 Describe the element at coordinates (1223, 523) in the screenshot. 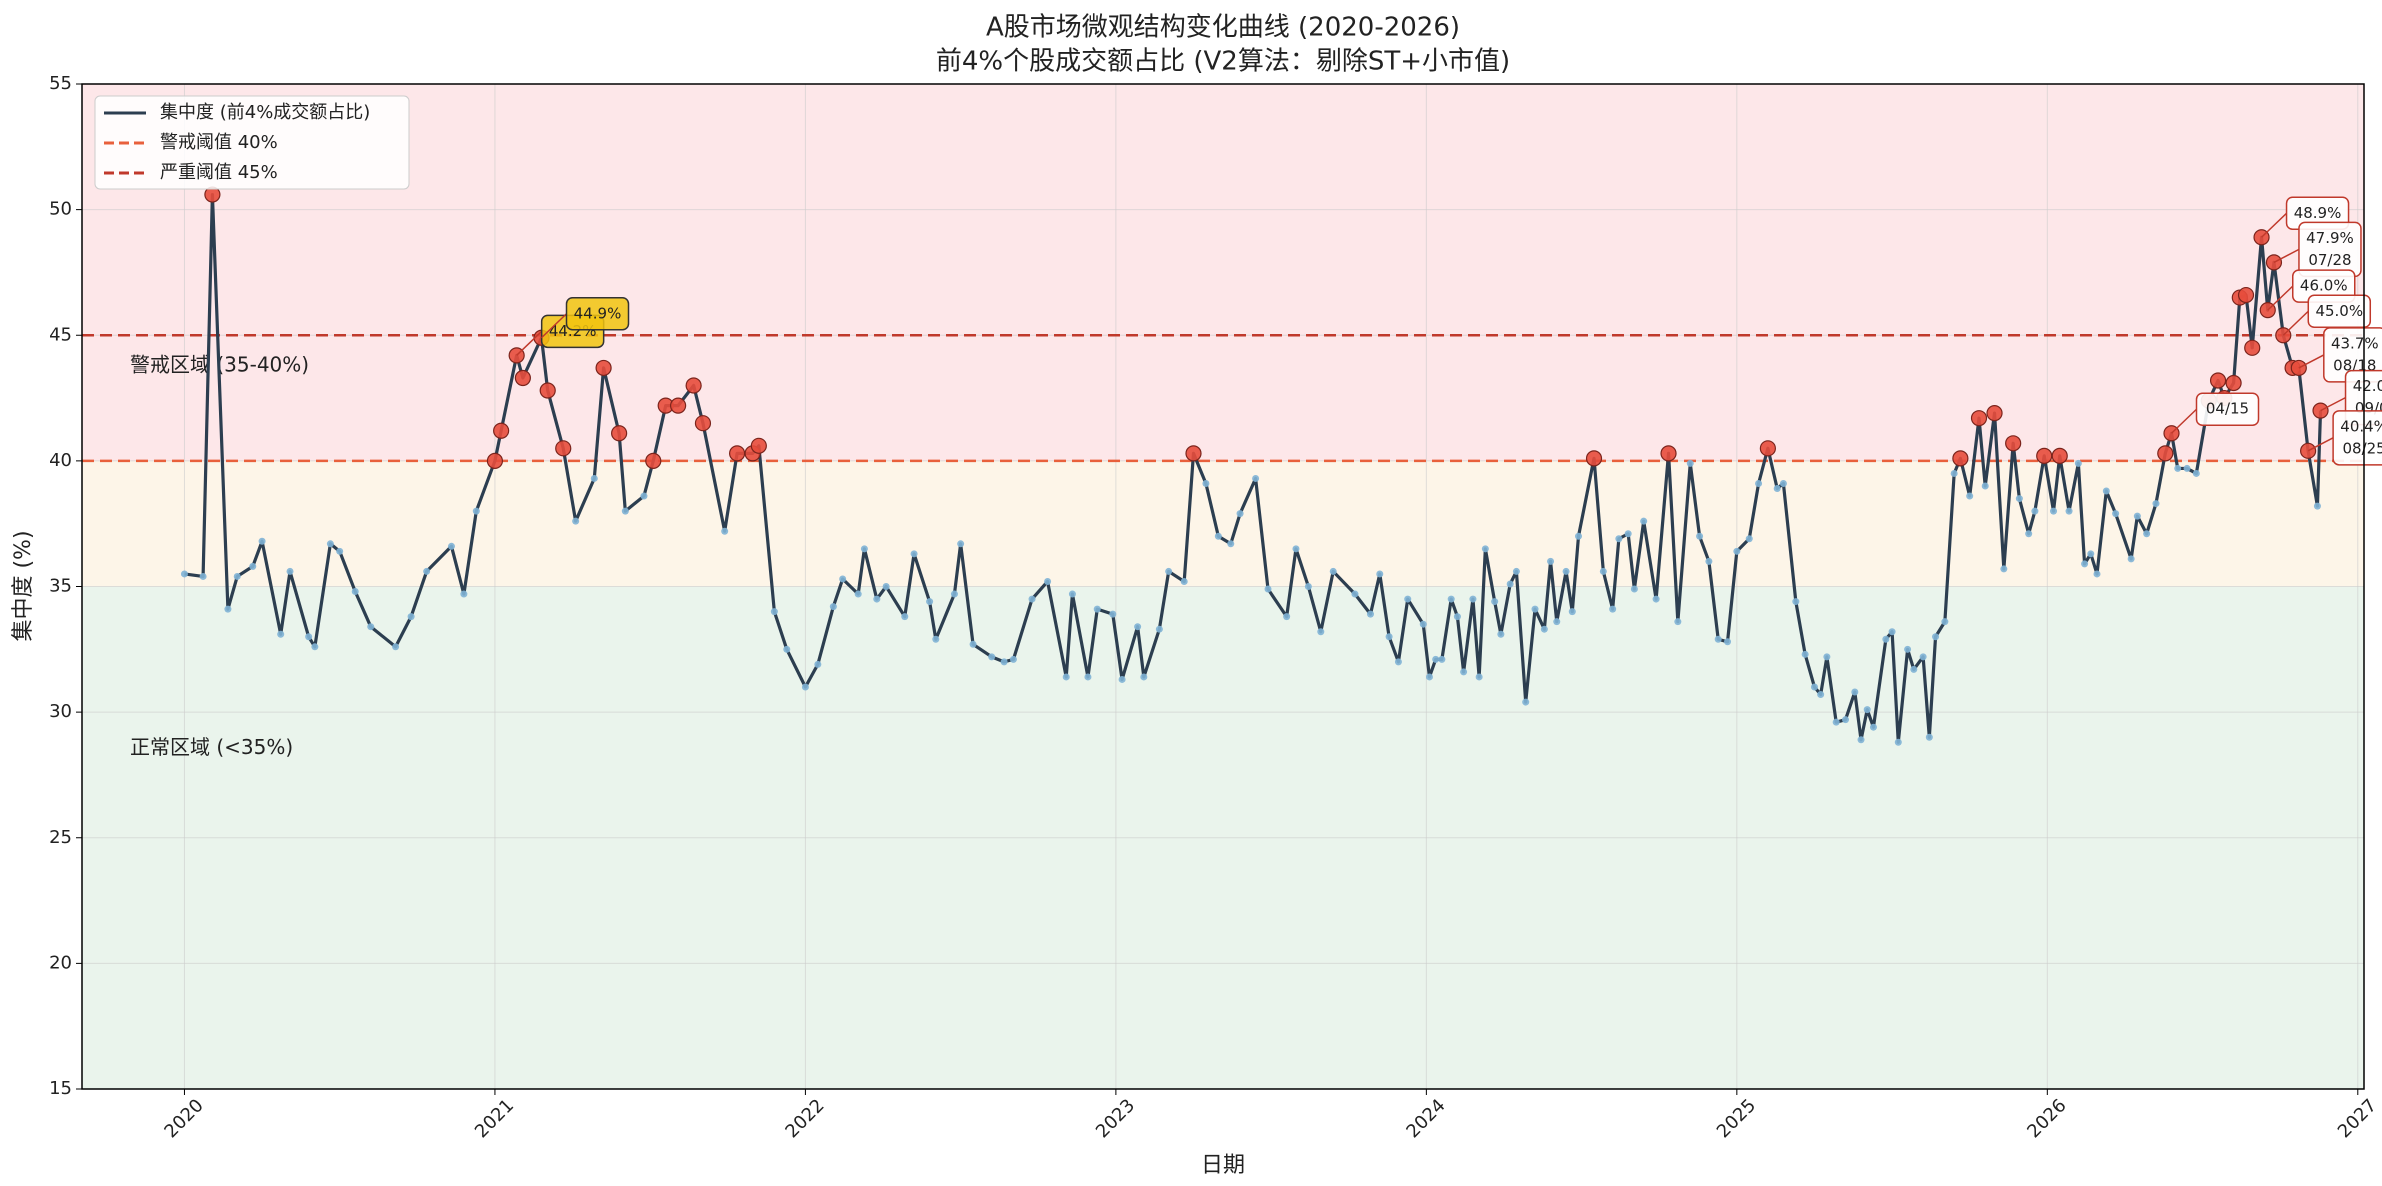

I see `zone-band` at that location.